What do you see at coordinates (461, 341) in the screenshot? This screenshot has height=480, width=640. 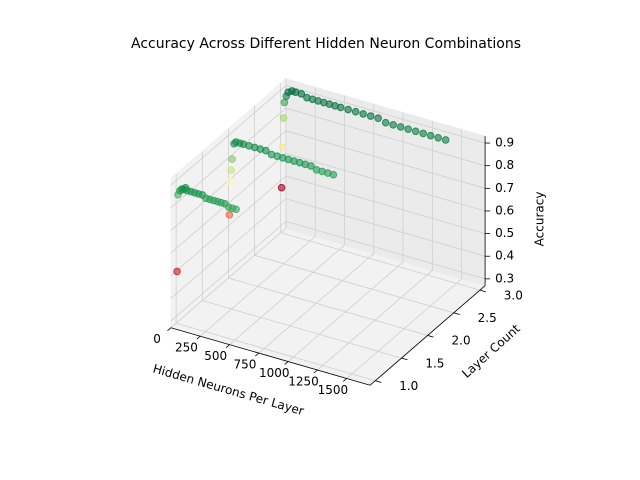 I see `y-tick-label: 2.0` at bounding box center [461, 341].